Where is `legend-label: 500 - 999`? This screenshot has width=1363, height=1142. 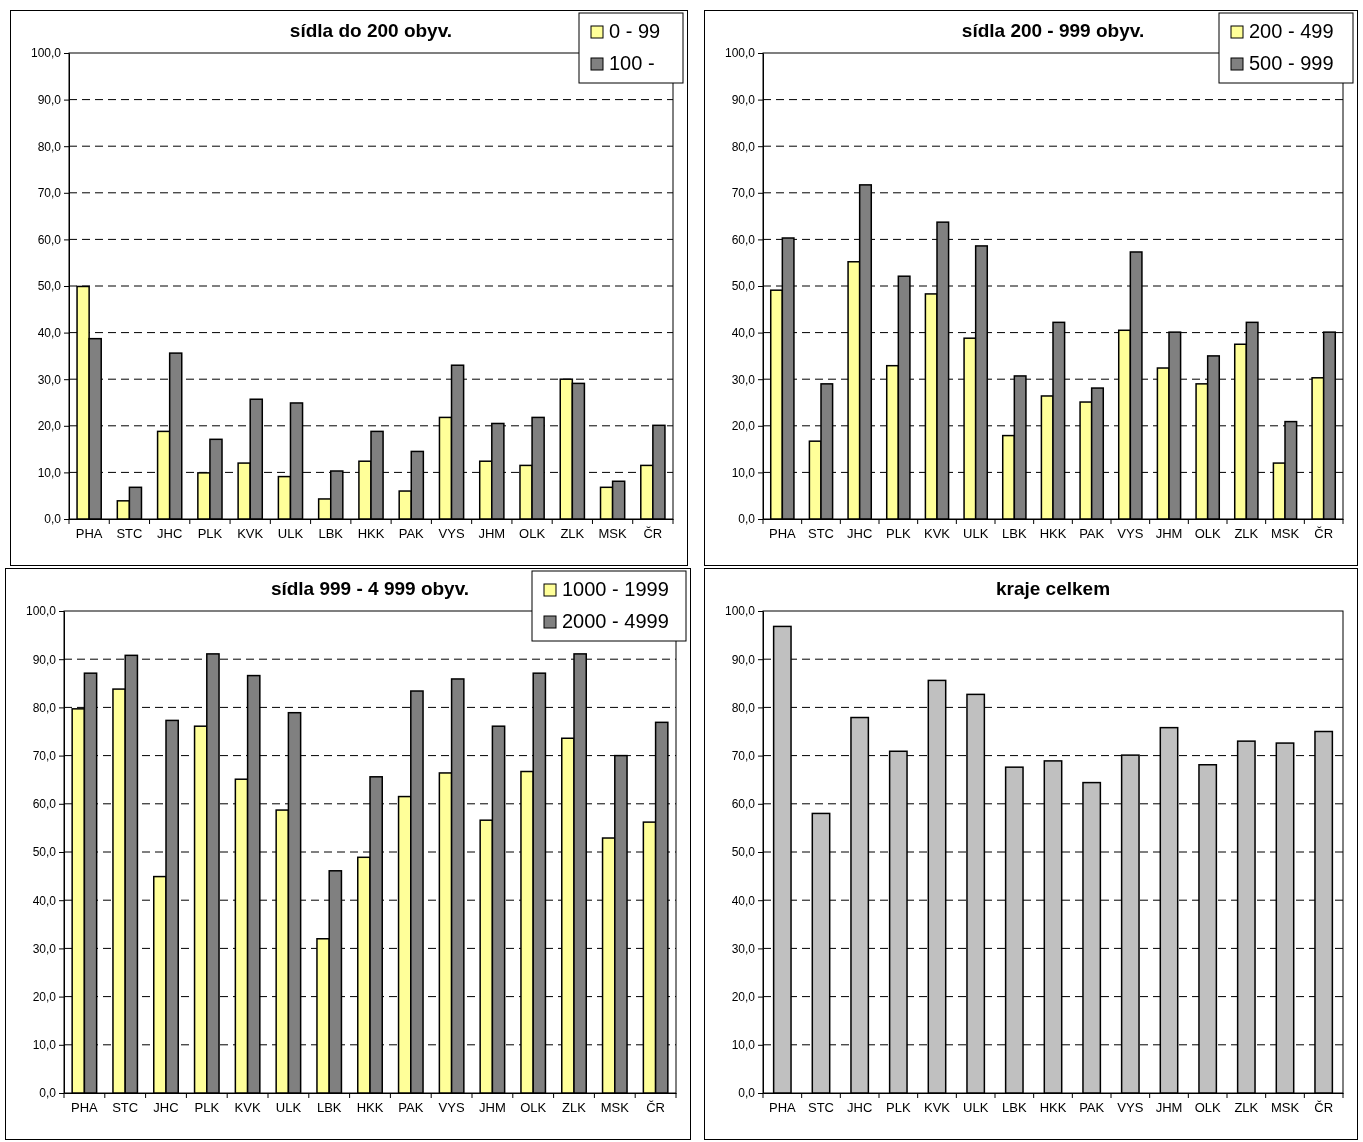
legend-label: 500 - 999 is located at coordinates (1291, 63).